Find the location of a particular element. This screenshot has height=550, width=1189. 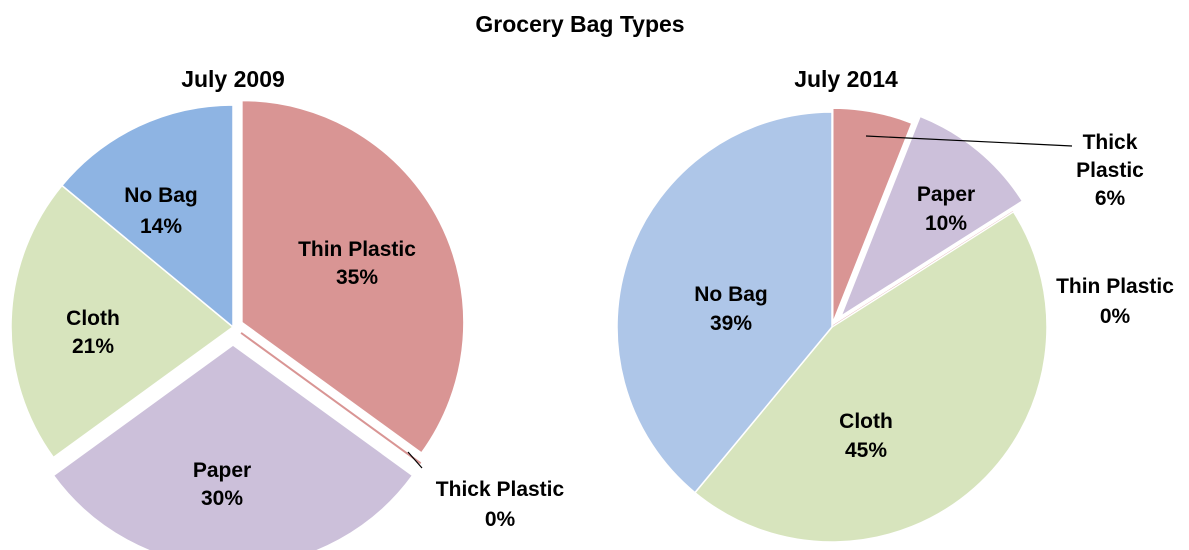

leader-line-thick-plastic-2009 is located at coordinates (415, 460).